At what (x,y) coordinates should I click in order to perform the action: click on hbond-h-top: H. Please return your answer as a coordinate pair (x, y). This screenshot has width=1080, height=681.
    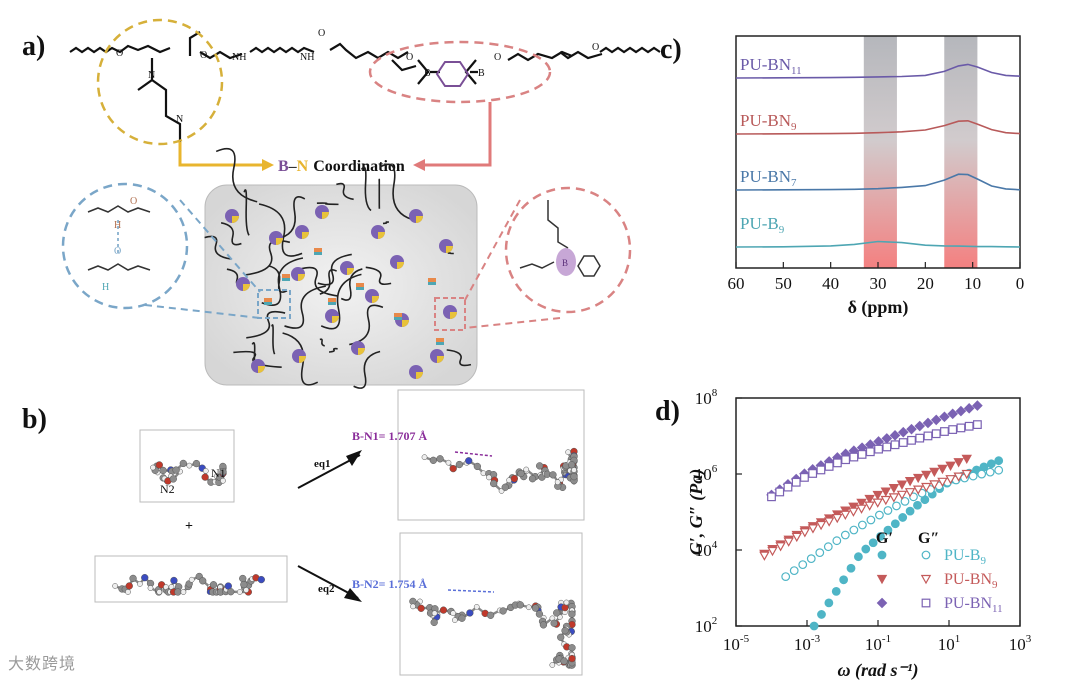
    Looking at the image, I should click on (117, 225).